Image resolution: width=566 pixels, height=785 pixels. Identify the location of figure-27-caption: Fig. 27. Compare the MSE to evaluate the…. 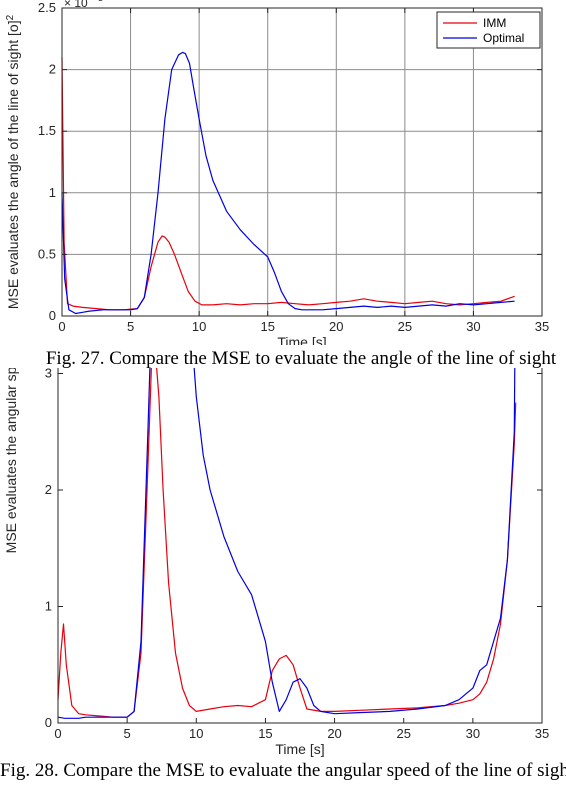
(301, 358).